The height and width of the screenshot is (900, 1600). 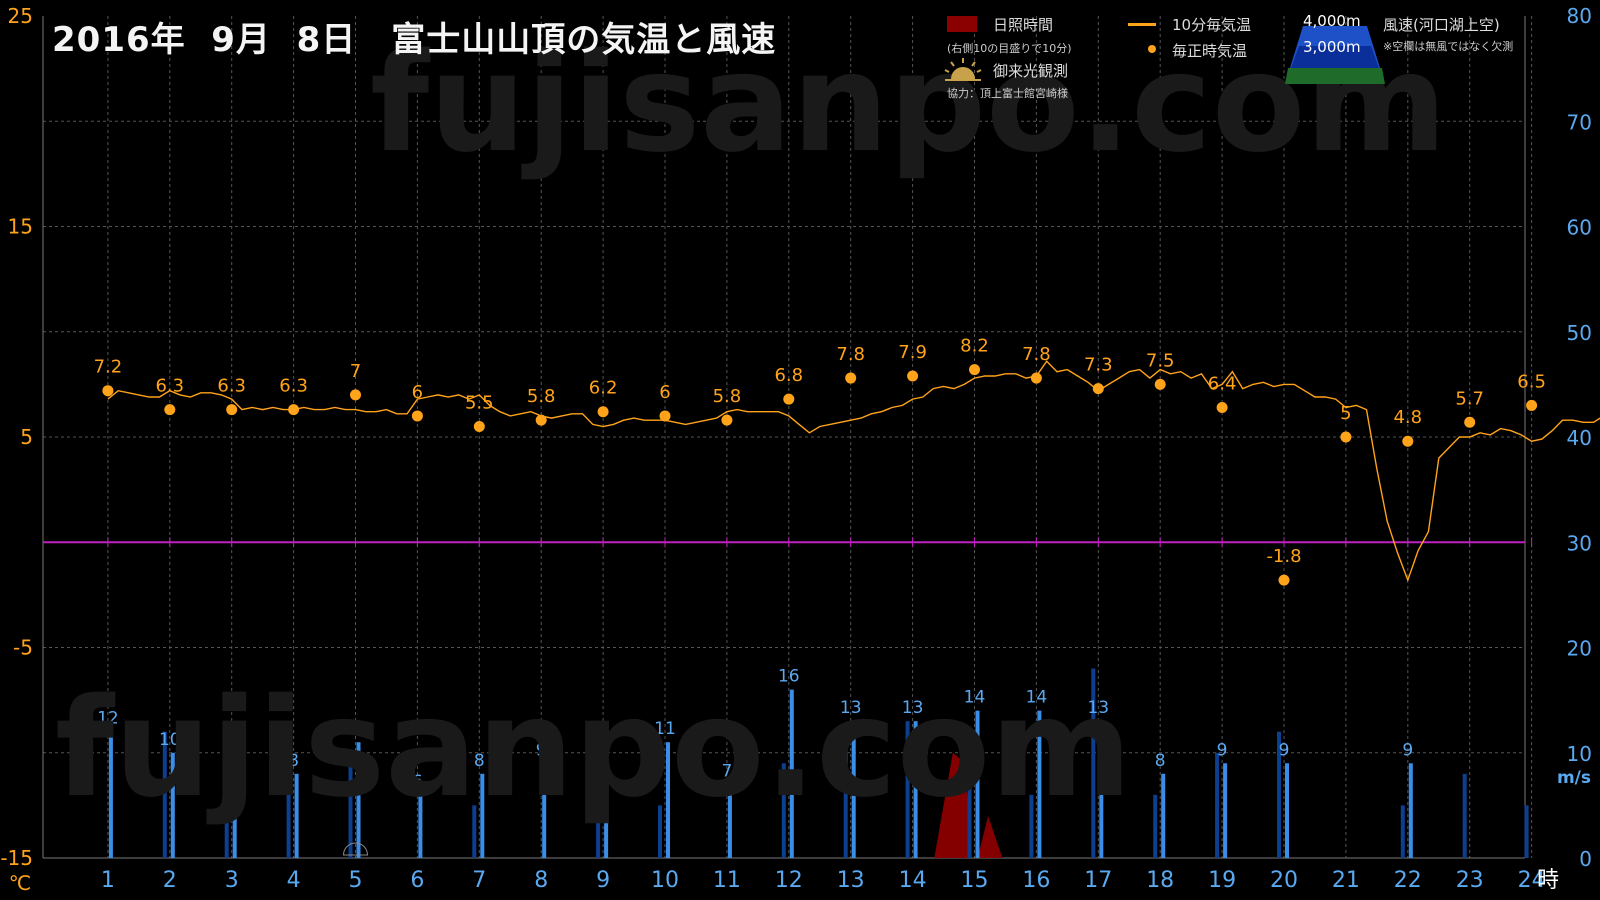 What do you see at coordinates (1532, 880) in the screenshot?
I see `x-axis-tick-label: 24` at bounding box center [1532, 880].